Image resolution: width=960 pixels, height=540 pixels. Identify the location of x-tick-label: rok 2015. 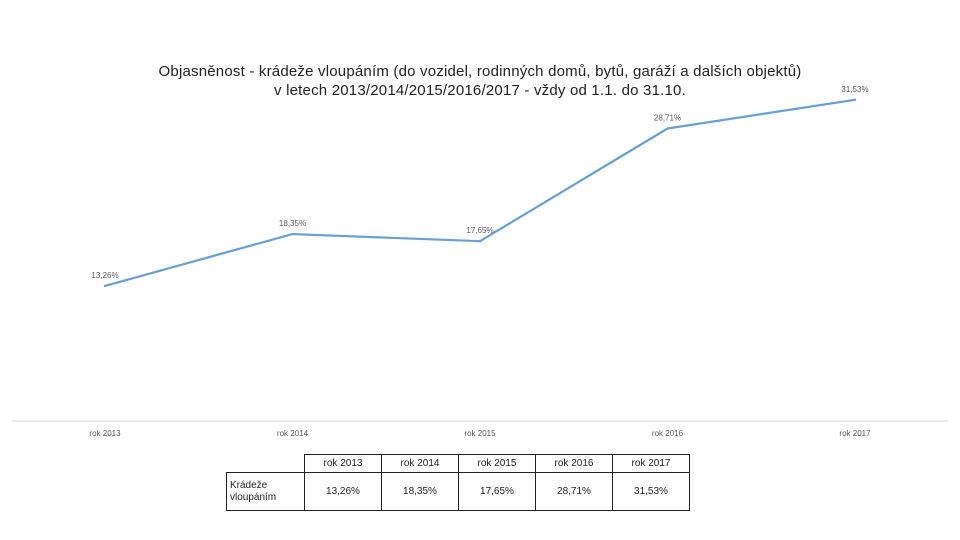
(480, 433).